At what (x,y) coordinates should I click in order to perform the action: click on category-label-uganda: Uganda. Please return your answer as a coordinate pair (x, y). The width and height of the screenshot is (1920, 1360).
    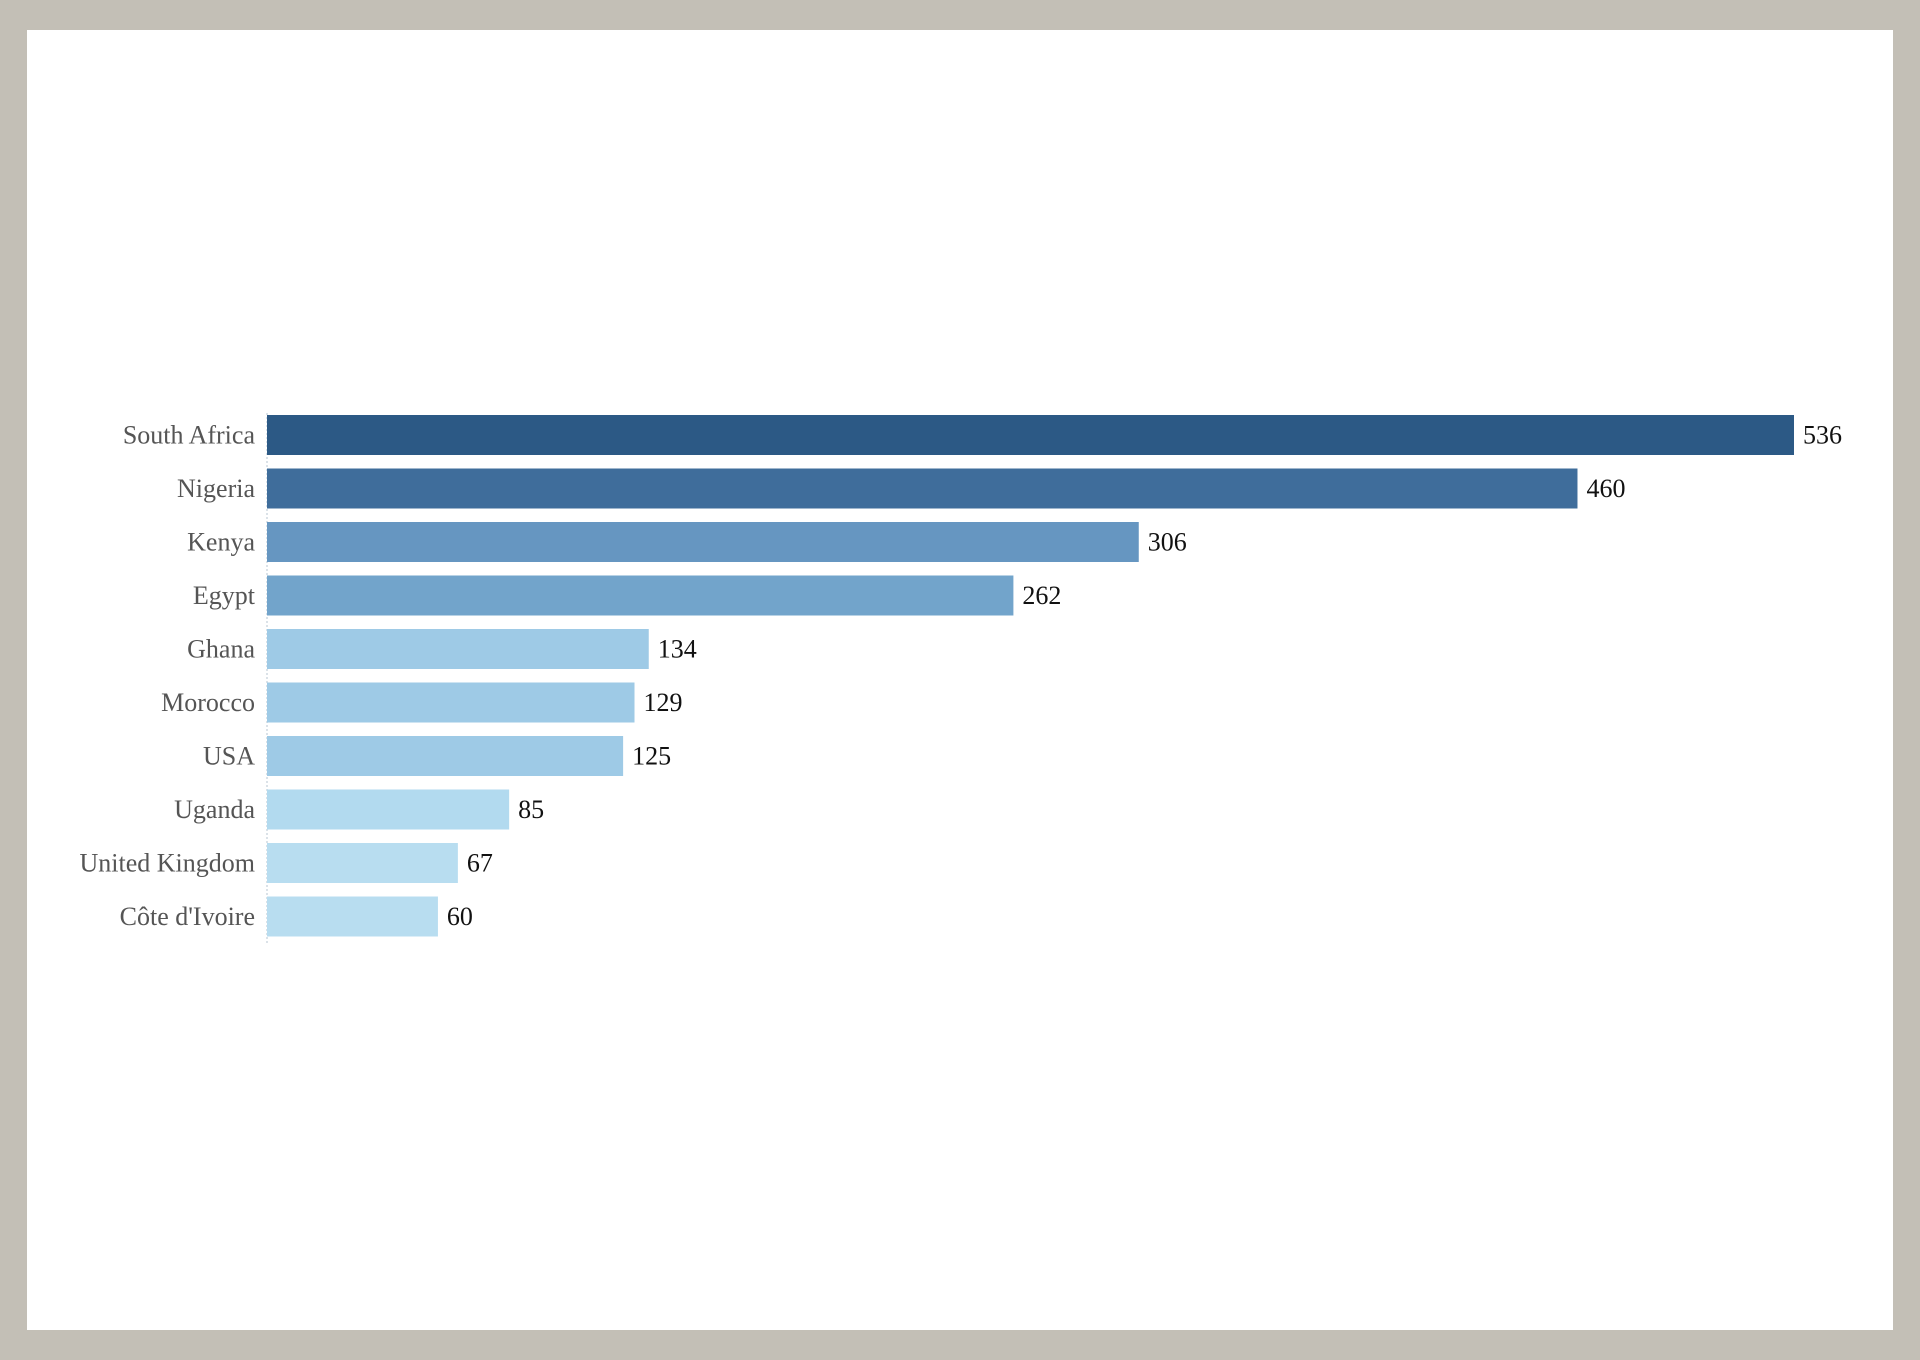
    Looking at the image, I should click on (214, 809).